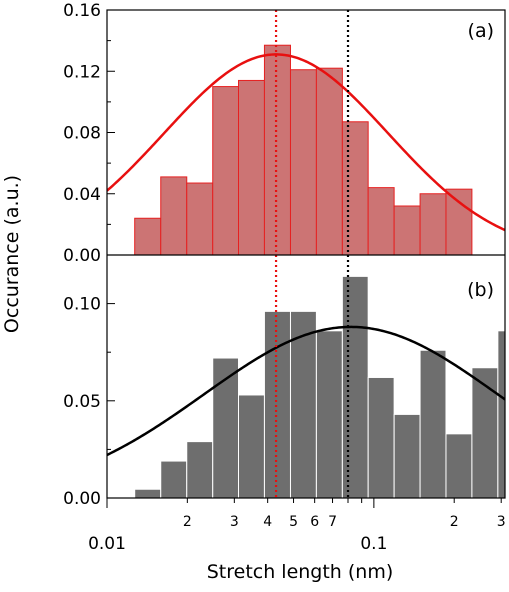 This screenshot has height=592, width=509. I want to click on y-tick-label: 0.10, so click(82, 305).